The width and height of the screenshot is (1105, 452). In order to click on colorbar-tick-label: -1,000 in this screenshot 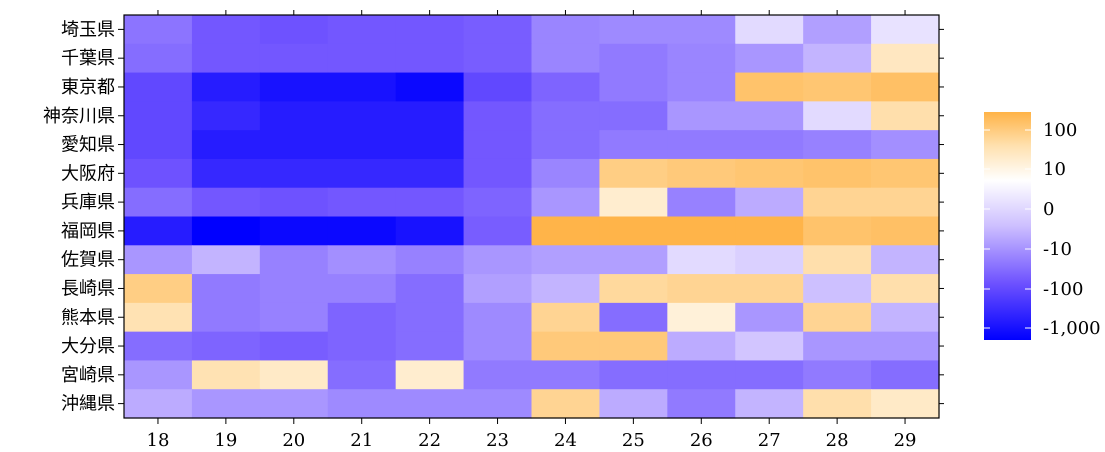, I will do `click(1072, 328)`.